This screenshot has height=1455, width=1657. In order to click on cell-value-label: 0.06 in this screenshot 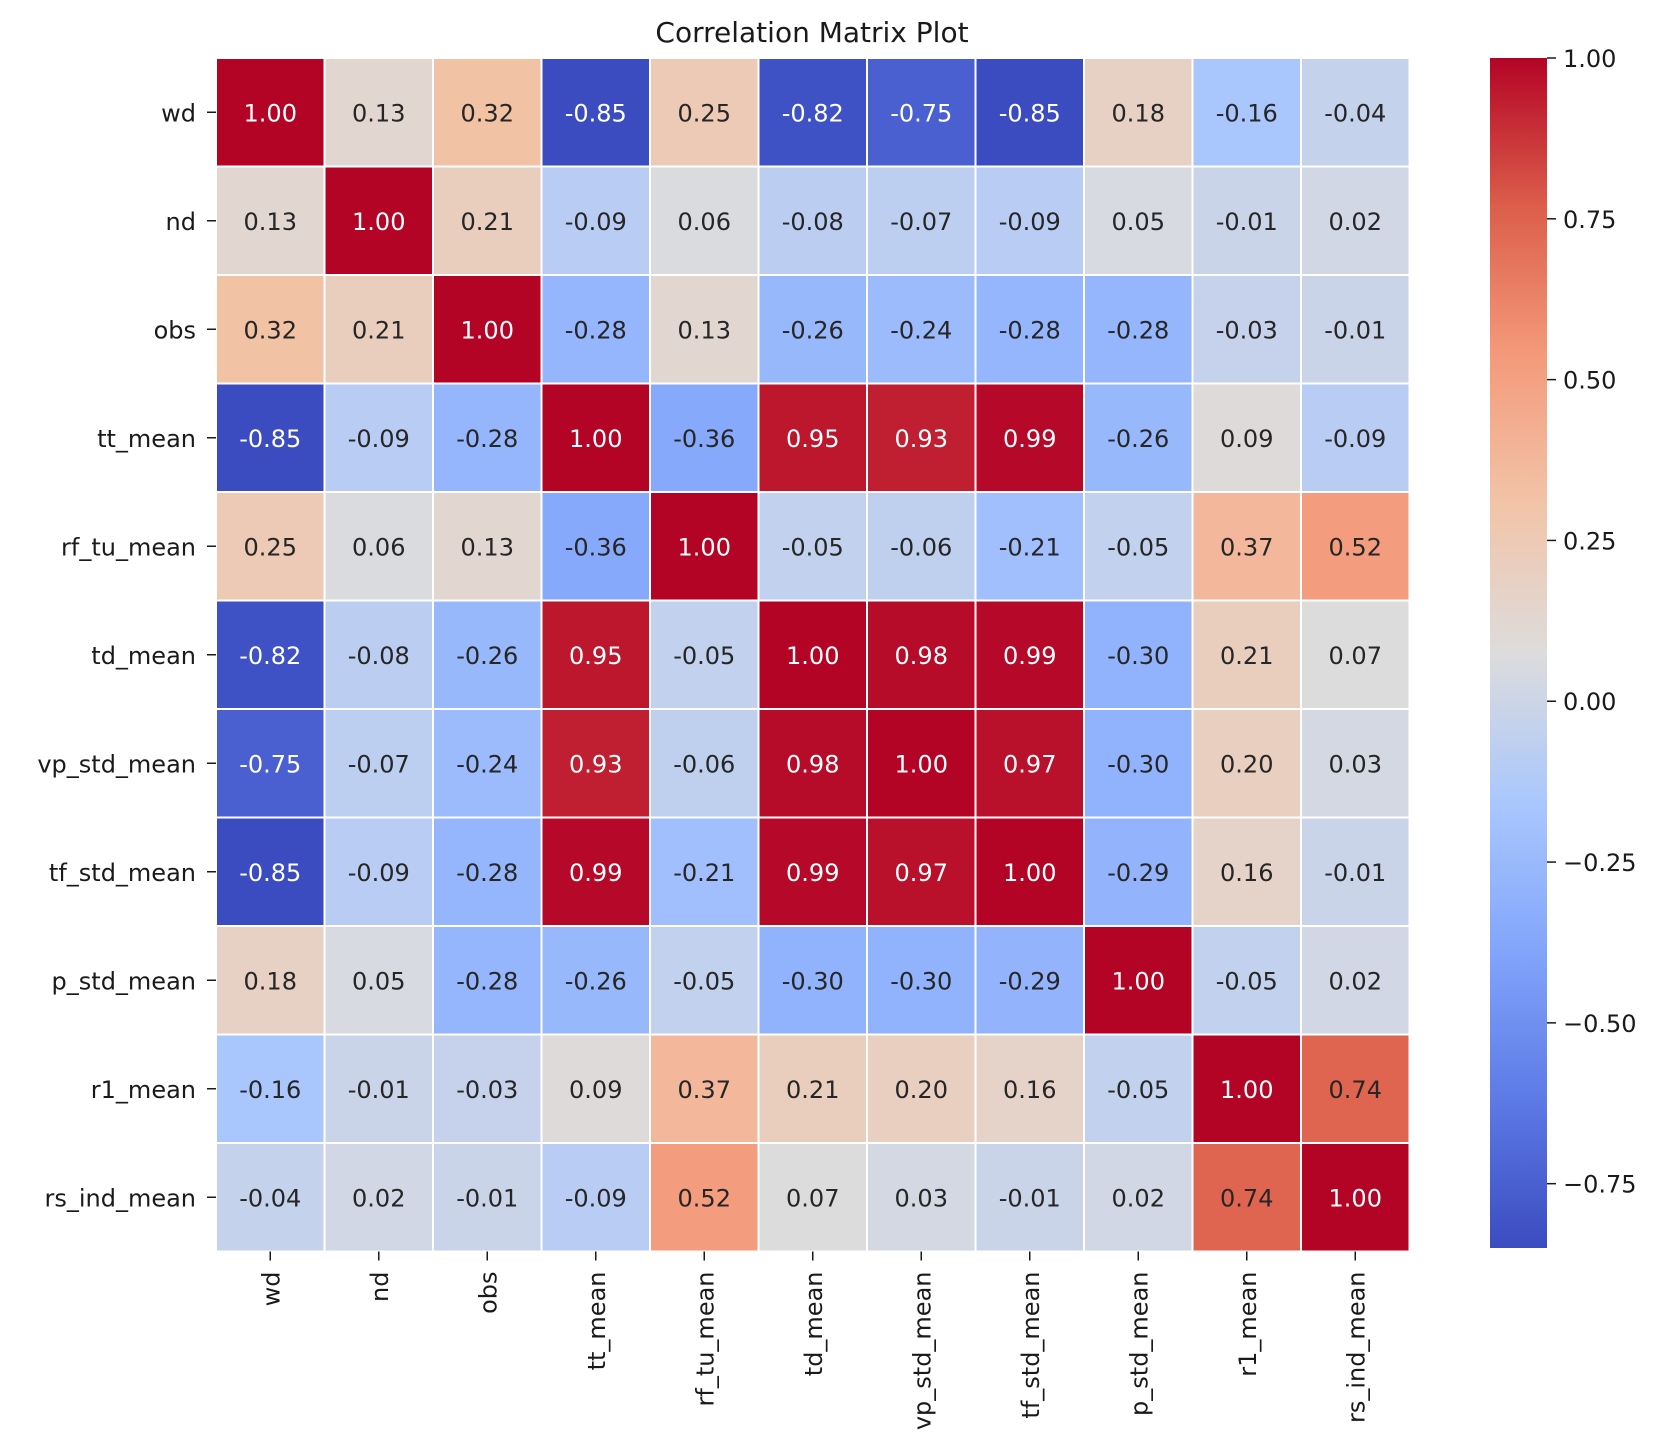, I will do `click(704, 222)`.